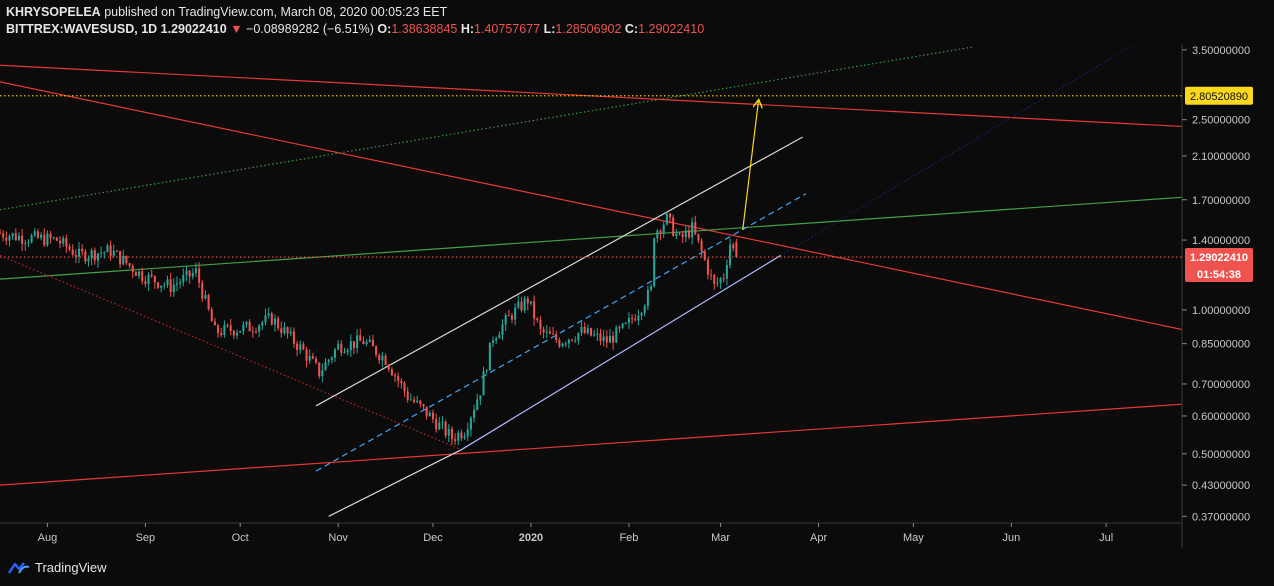 Image resolution: width=1274 pixels, height=586 pixels. Describe the element at coordinates (1221, 201) in the screenshot. I see `price-tick-label: 1.70000000` at that location.